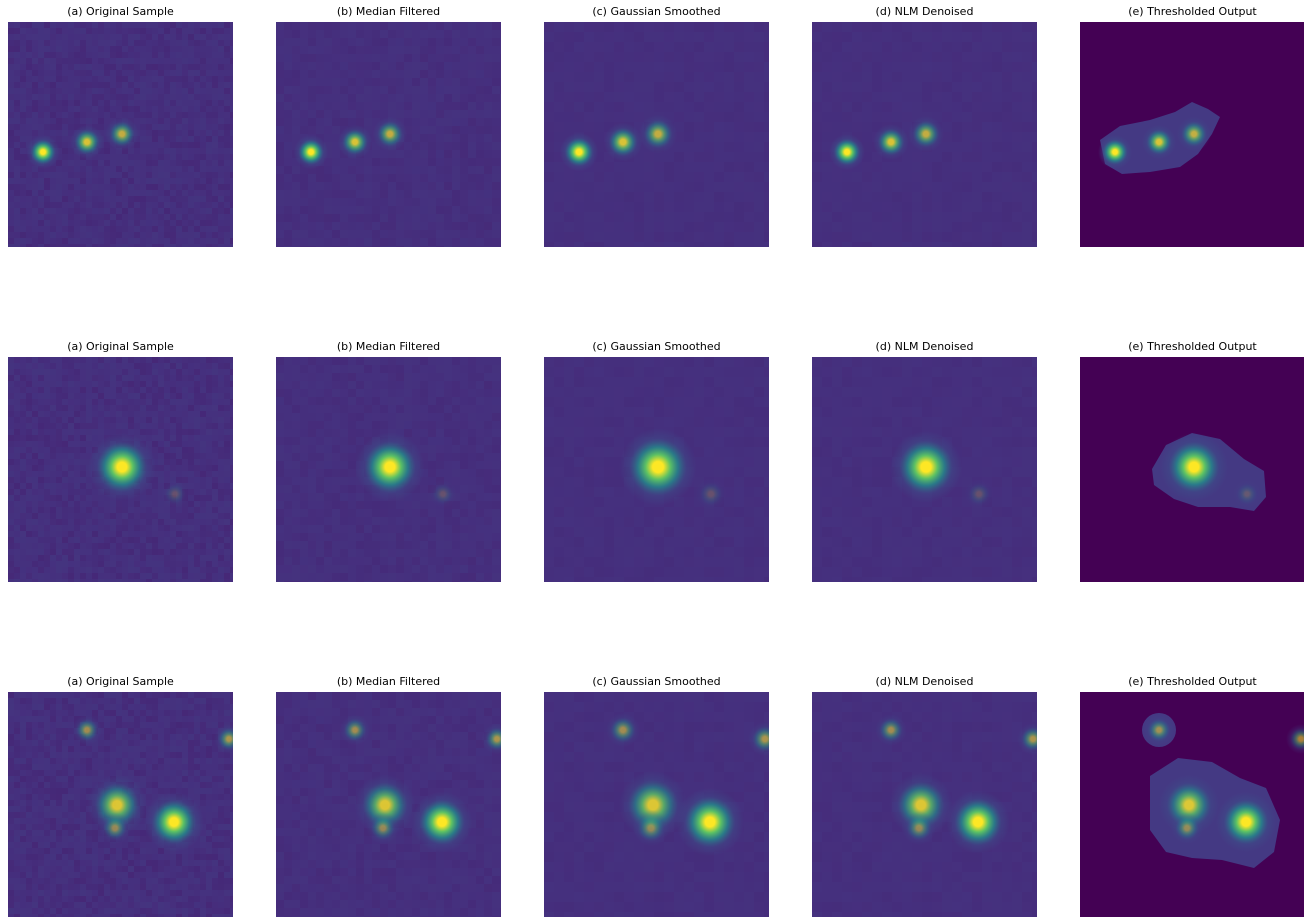 Image resolution: width=1304 pixels, height=917 pixels. I want to click on panel-row2-original: (a) Original Sample, so click(120, 459).